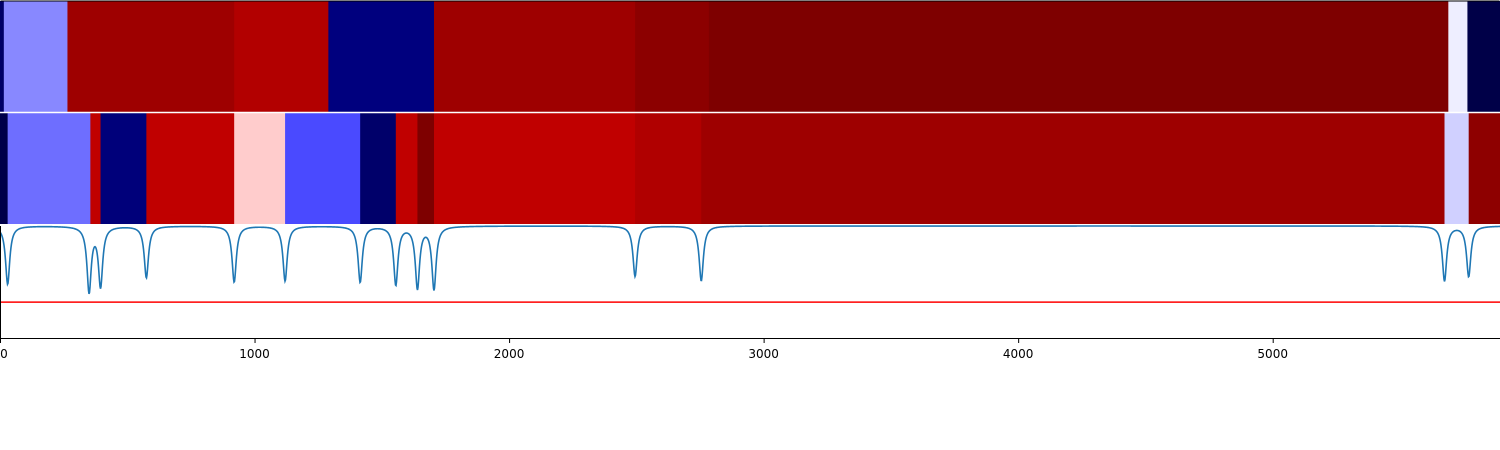  What do you see at coordinates (763, 354) in the screenshot?
I see `x-tick-label: 3000` at bounding box center [763, 354].